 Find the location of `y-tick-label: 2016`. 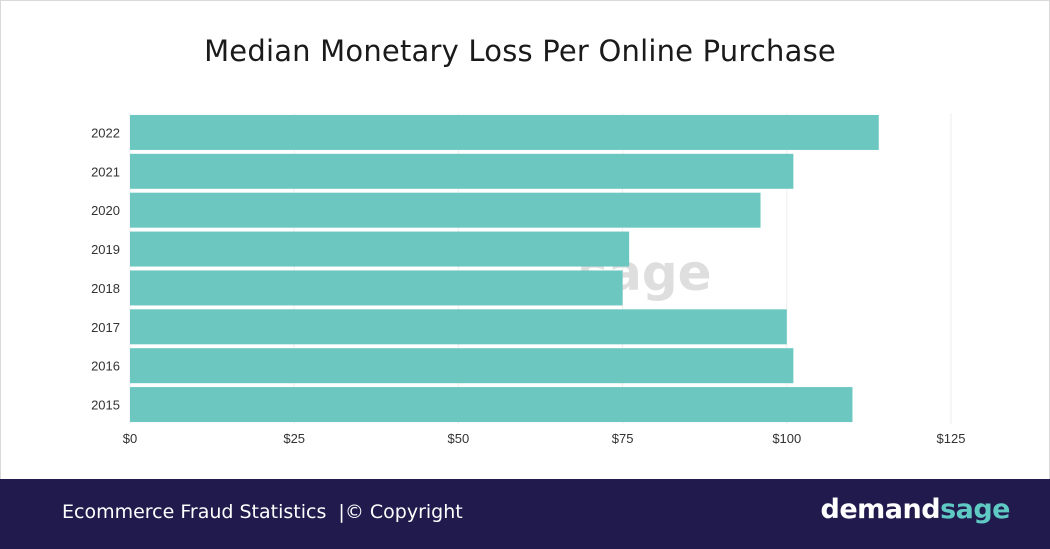

y-tick-label: 2016 is located at coordinates (105, 366).